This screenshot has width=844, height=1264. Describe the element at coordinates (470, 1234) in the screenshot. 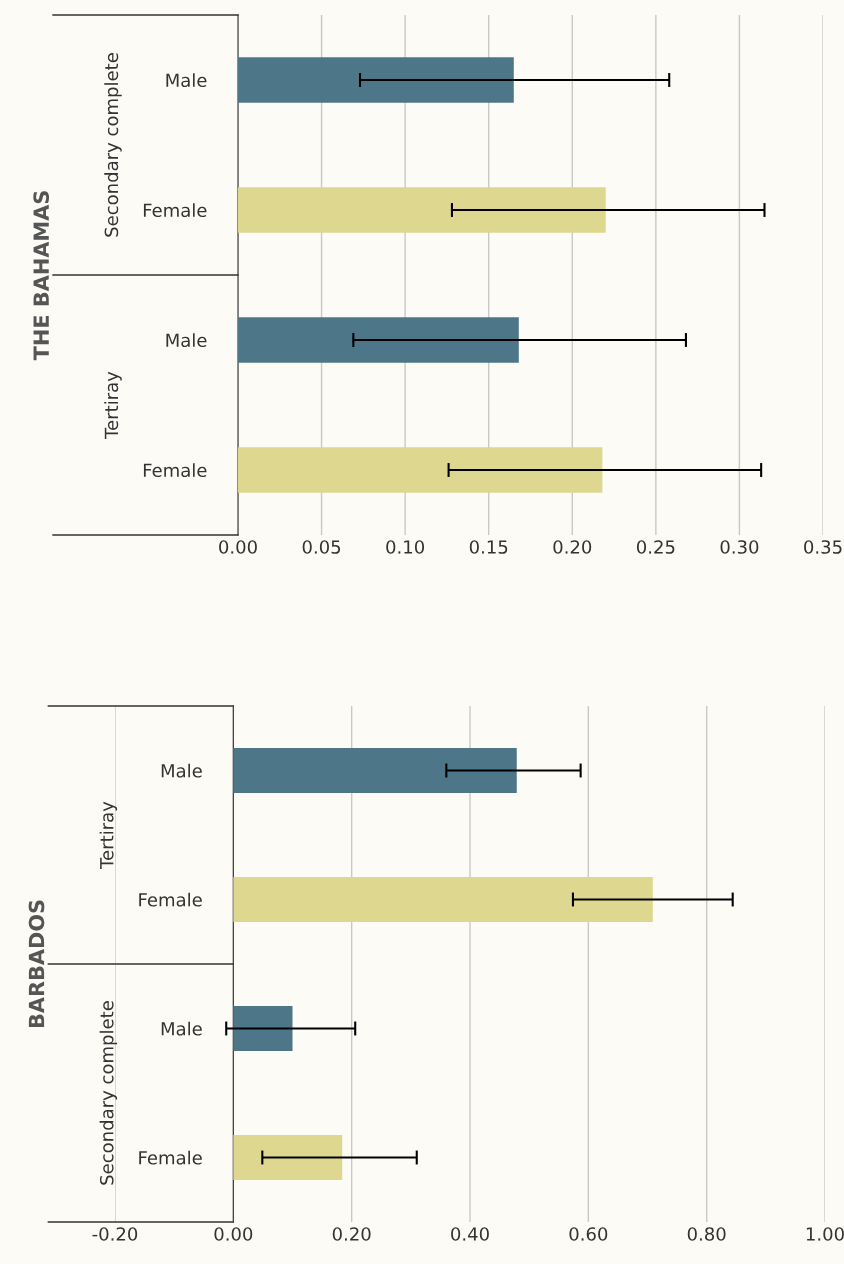

I see `x-tick-label: 0.40` at that location.